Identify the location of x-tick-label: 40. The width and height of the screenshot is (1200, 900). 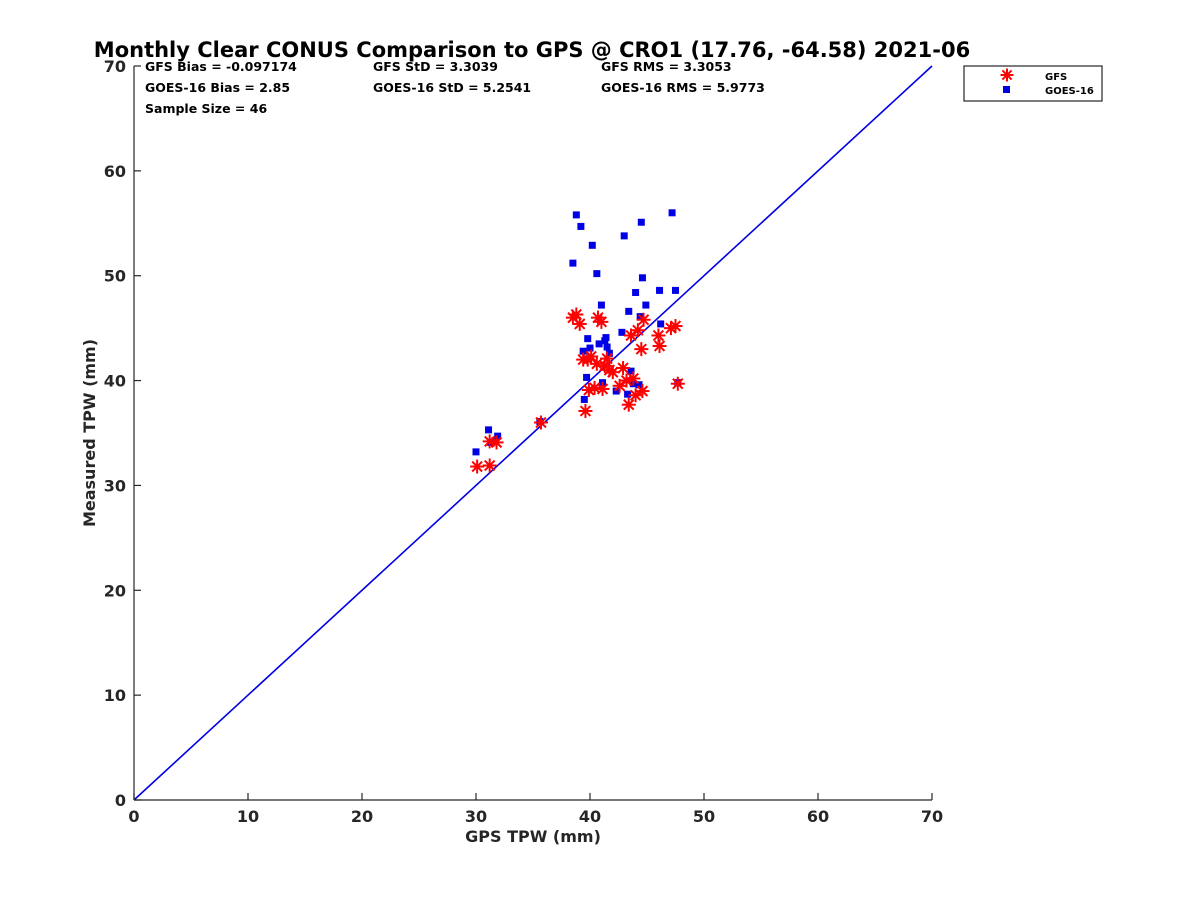
(590, 816).